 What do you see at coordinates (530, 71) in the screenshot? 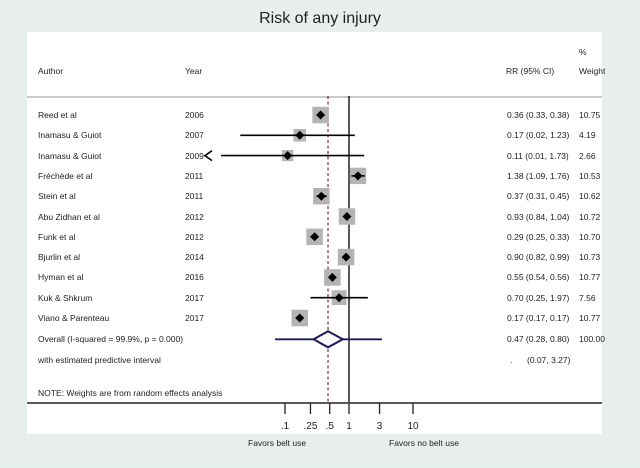
I see `column-header-rr: RR (95% CI)` at bounding box center [530, 71].